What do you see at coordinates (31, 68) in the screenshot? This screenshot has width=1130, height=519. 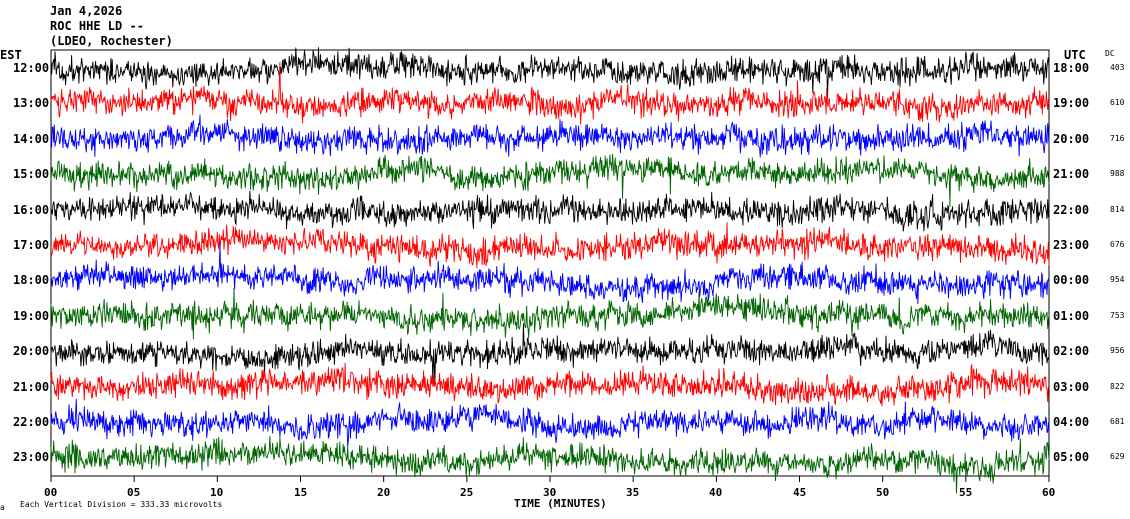 I see `est-hour-label: 12:00` at bounding box center [31, 68].